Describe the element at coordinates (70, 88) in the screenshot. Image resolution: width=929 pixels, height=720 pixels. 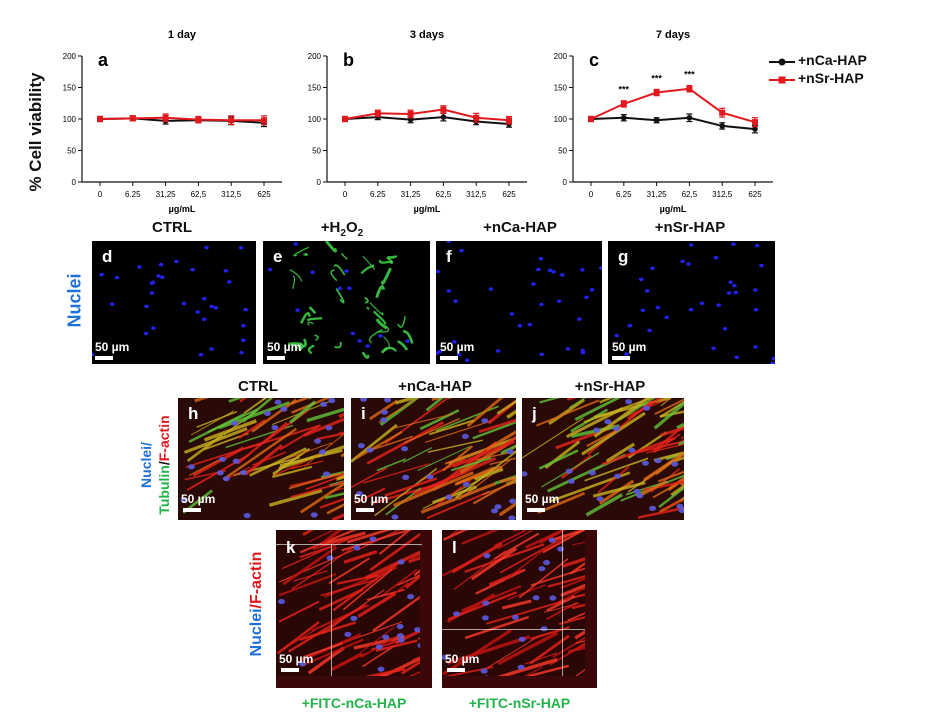
I see `y-tick-label: 150` at that location.